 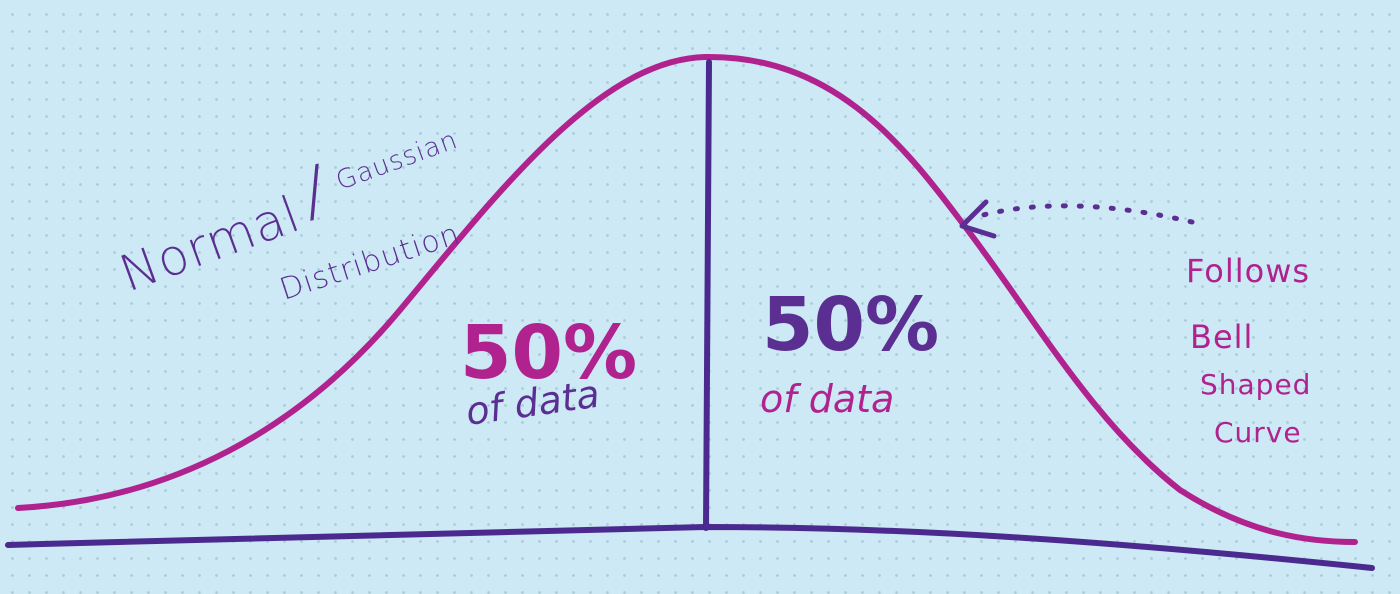 I want to click on arrow-head-icon, so click(x=978, y=219).